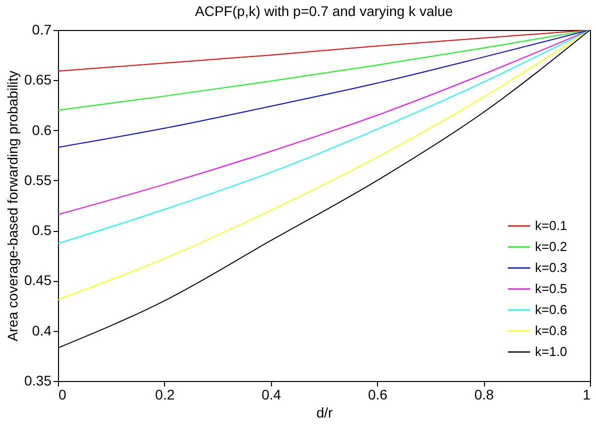 This screenshot has height=425, width=596. I want to click on x-tick-label: 0, so click(62, 394).